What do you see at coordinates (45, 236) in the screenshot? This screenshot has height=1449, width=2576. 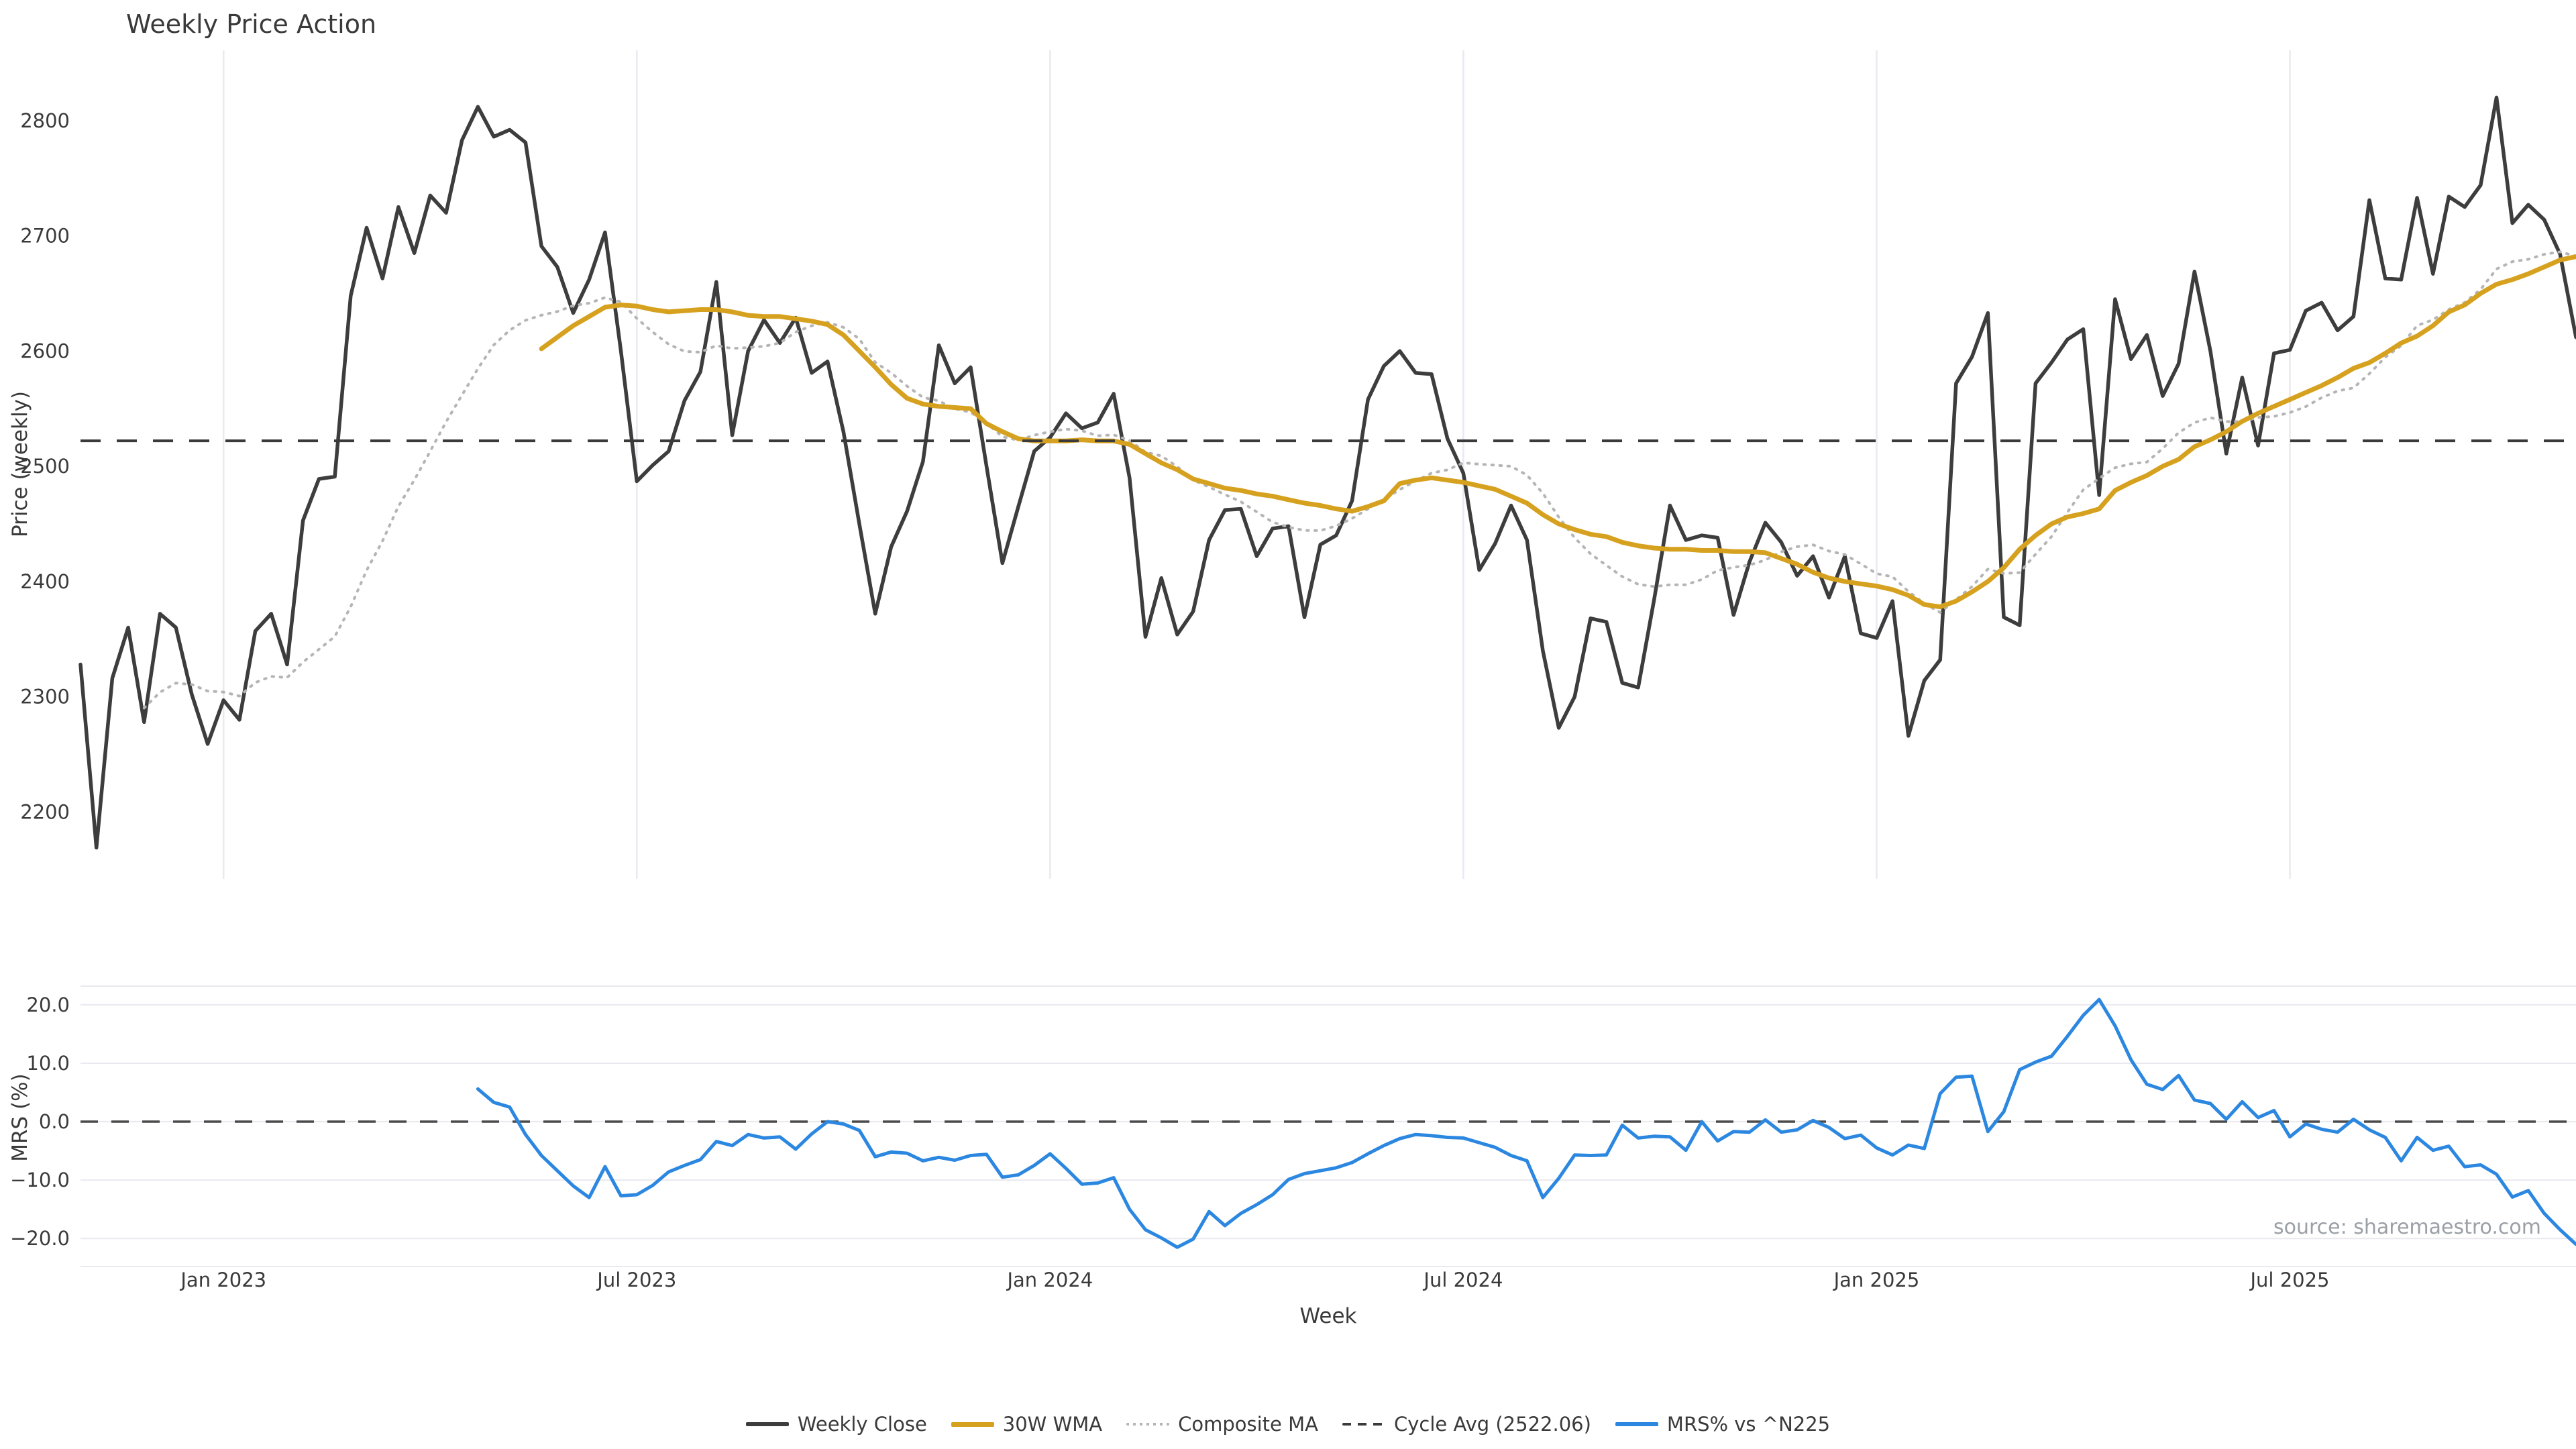 I see `price-y-tick-label: 2700` at bounding box center [45, 236].